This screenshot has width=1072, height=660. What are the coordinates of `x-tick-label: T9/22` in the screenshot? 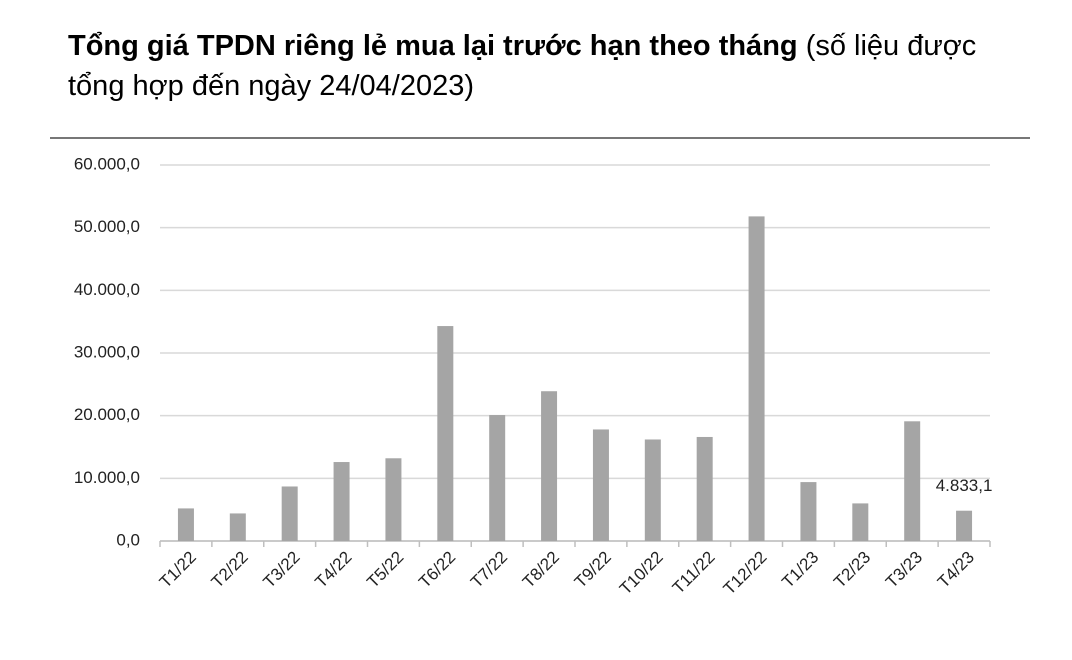 It's located at (593, 570).